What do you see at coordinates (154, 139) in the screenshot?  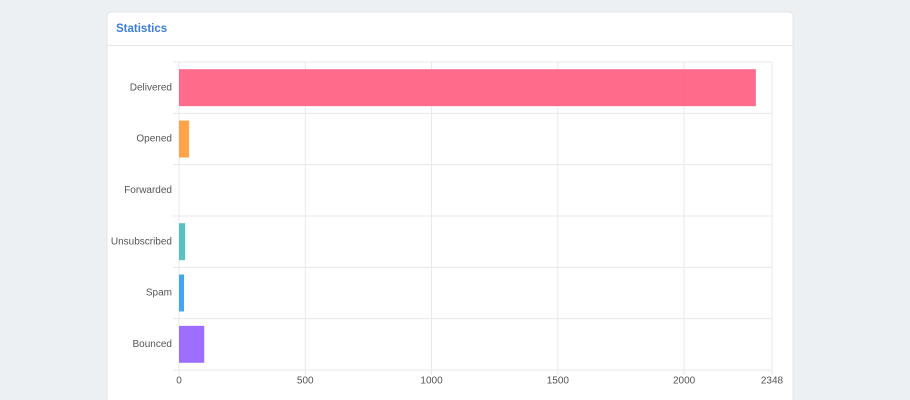 I see `y-tick-label: Opened` at bounding box center [154, 139].